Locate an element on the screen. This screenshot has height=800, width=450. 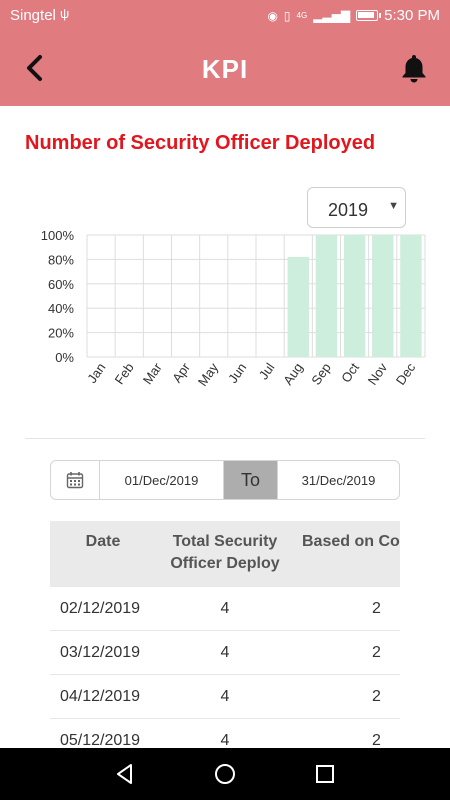
y-tick-label: 20% is located at coordinates (61, 333).